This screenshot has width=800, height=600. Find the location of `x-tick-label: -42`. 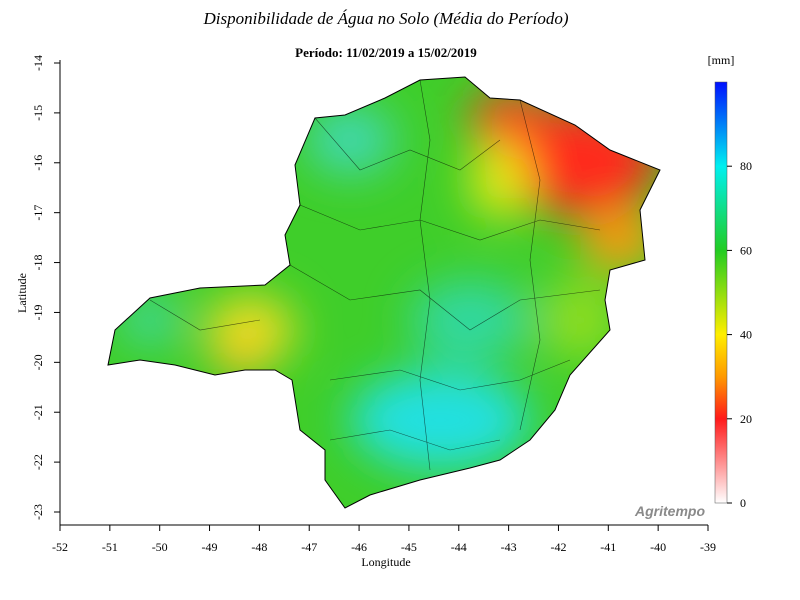

x-tick-label: -42 is located at coordinates (558, 547).